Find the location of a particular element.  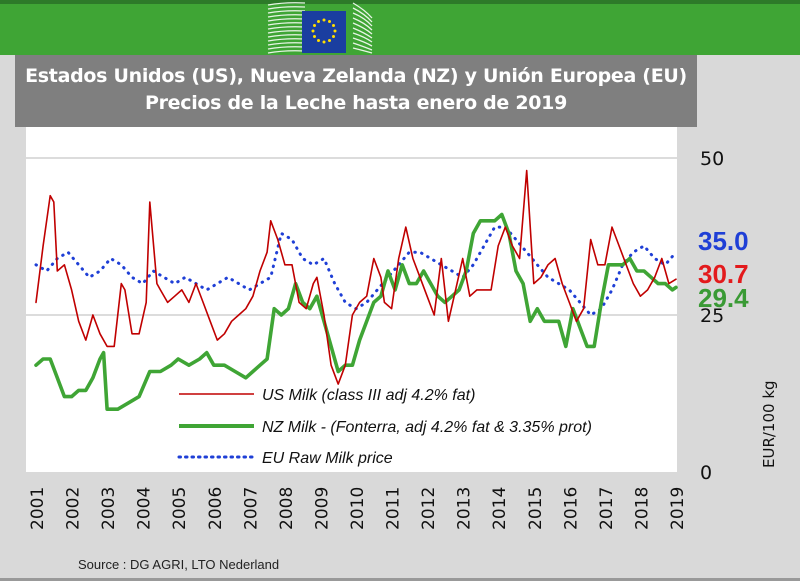

x-tick-label: 2014 is located at coordinates (500, 508).